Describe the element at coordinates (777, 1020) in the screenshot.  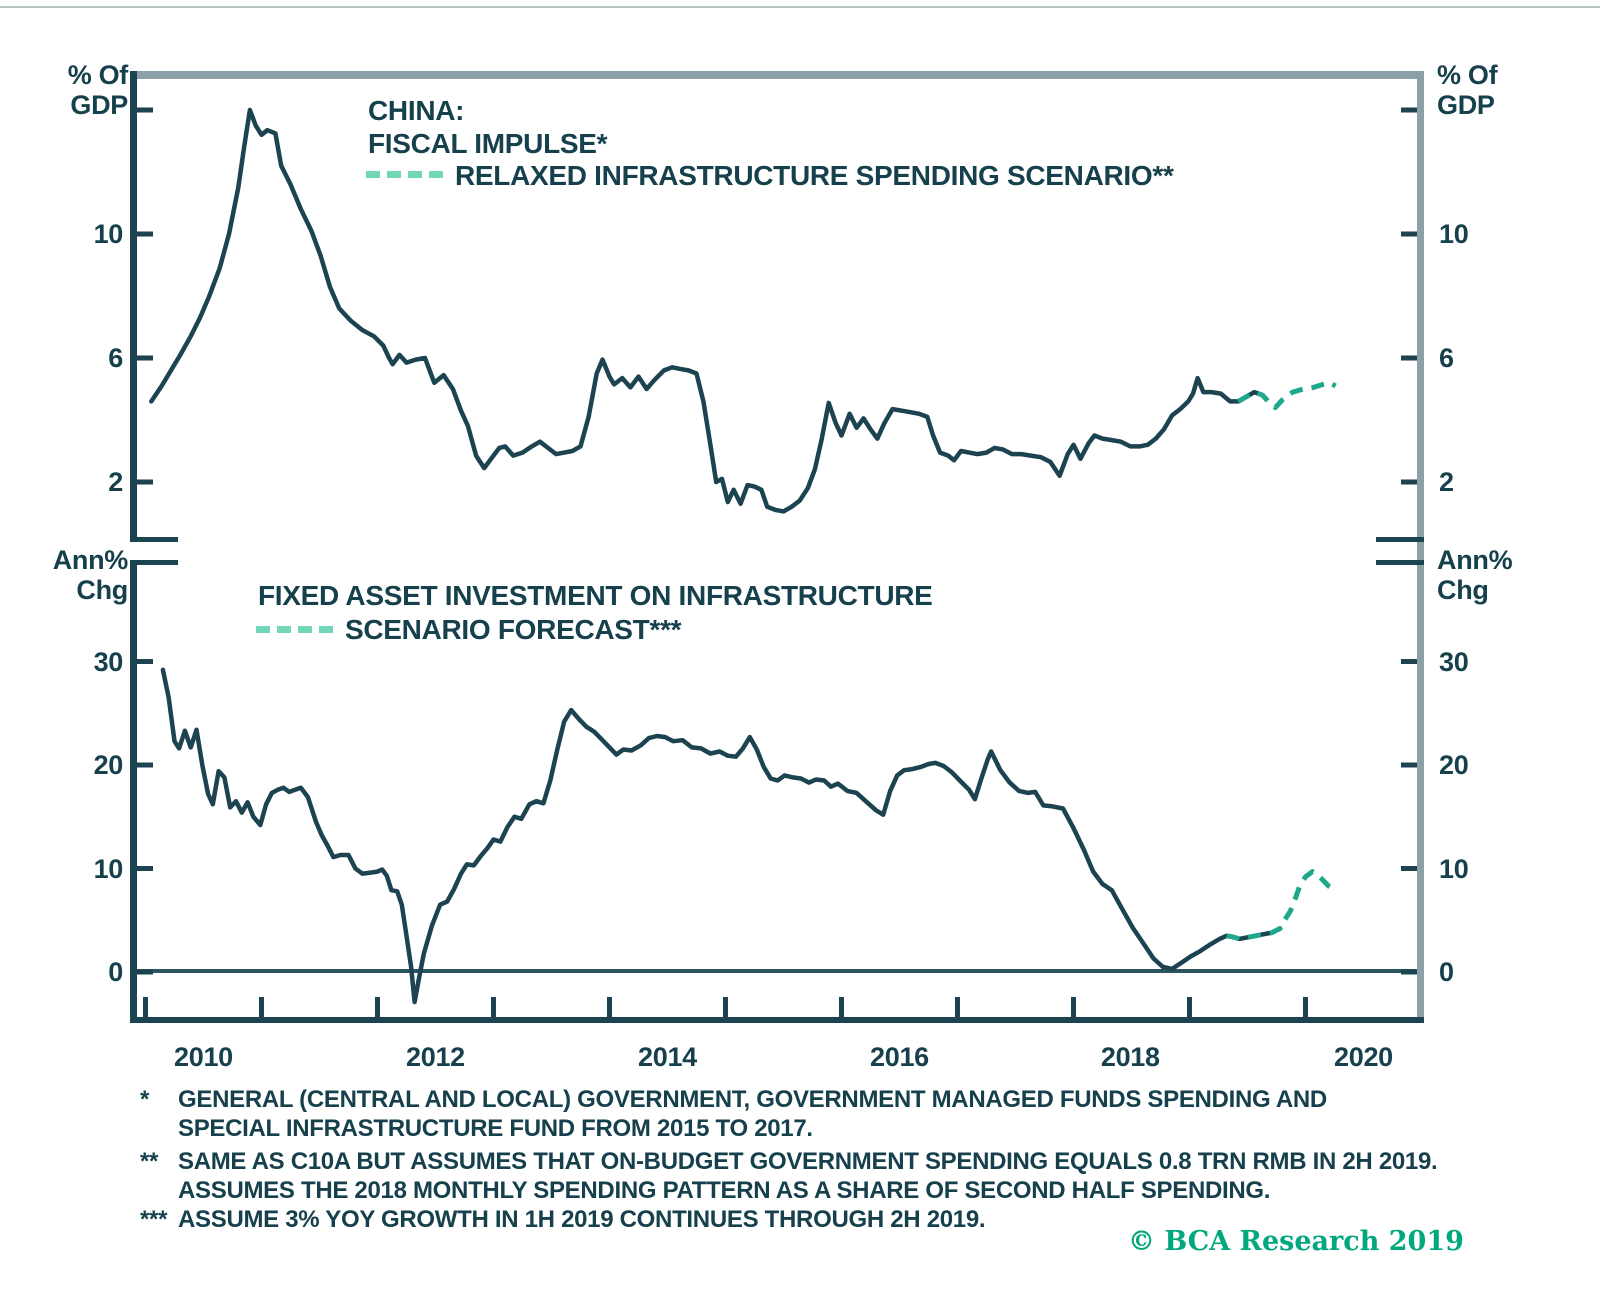
I see `bottom-axis-line` at that location.